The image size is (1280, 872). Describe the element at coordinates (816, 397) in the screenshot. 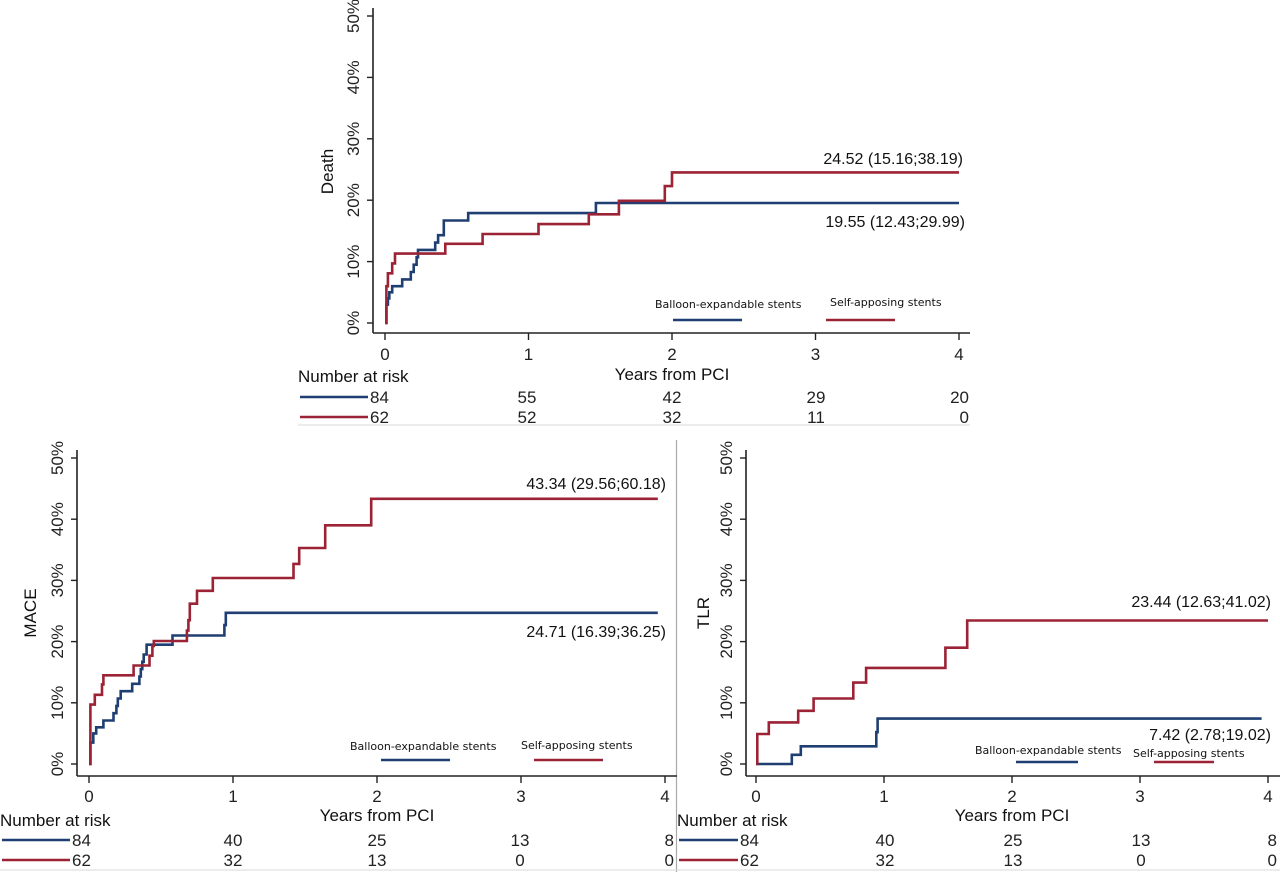

I see `risk-count: 29` at that location.